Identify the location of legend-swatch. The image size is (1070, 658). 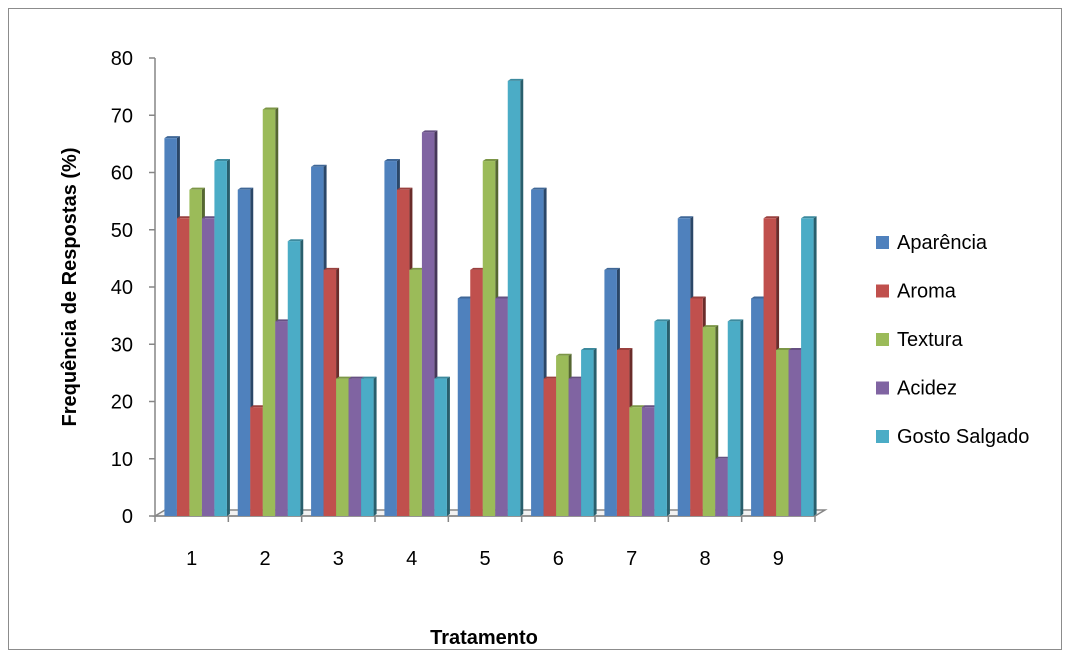
(882, 242).